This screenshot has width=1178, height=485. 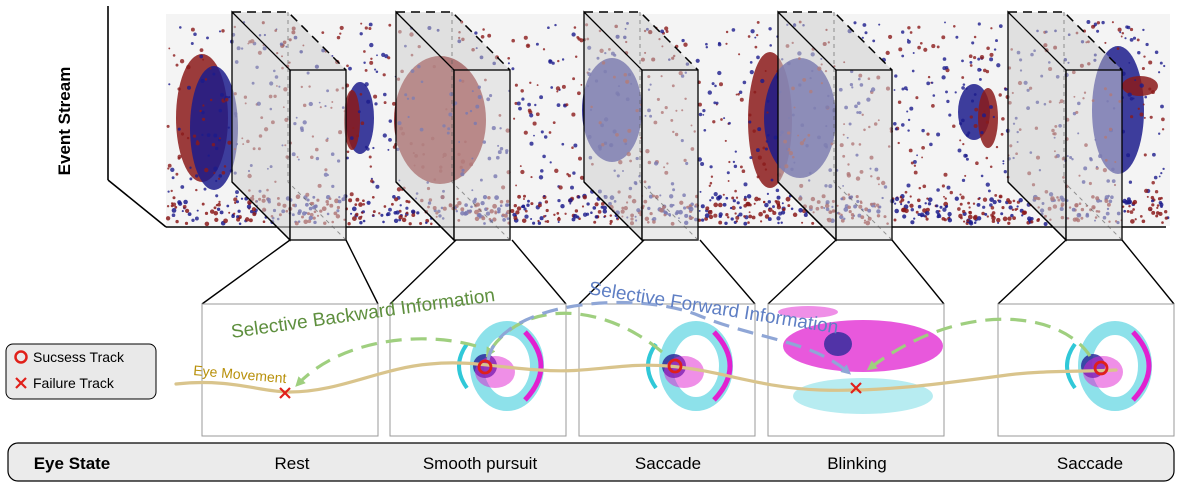 What do you see at coordinates (480, 463) in the screenshot?
I see `eye-state-smooth-pursuit: Smooth pursuit` at bounding box center [480, 463].